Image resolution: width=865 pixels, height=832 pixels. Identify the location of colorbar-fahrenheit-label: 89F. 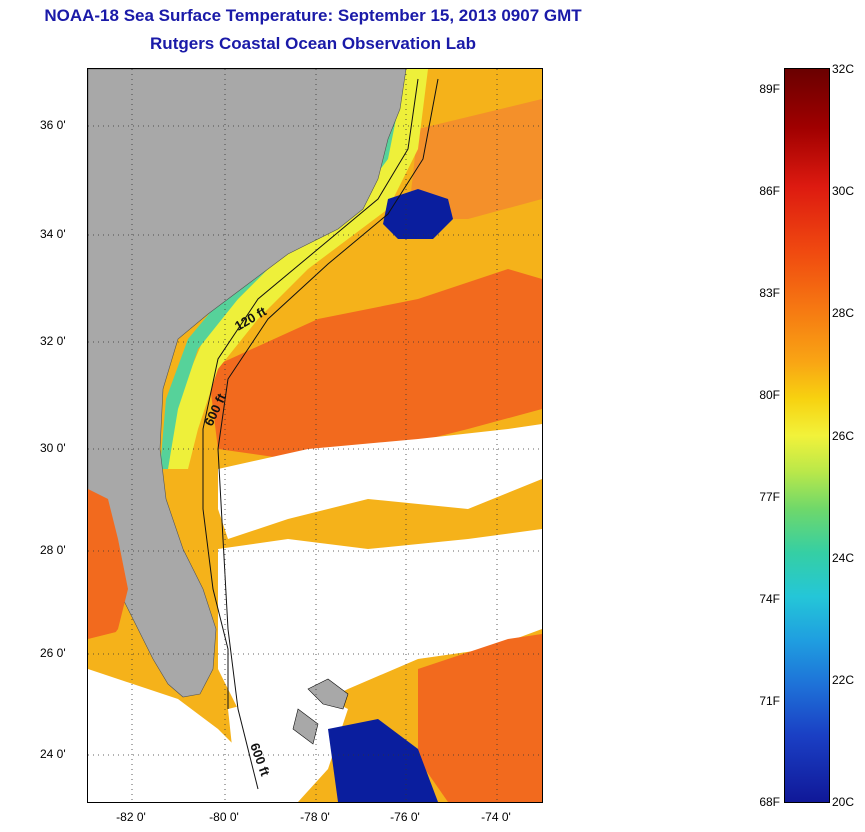
(769, 89).